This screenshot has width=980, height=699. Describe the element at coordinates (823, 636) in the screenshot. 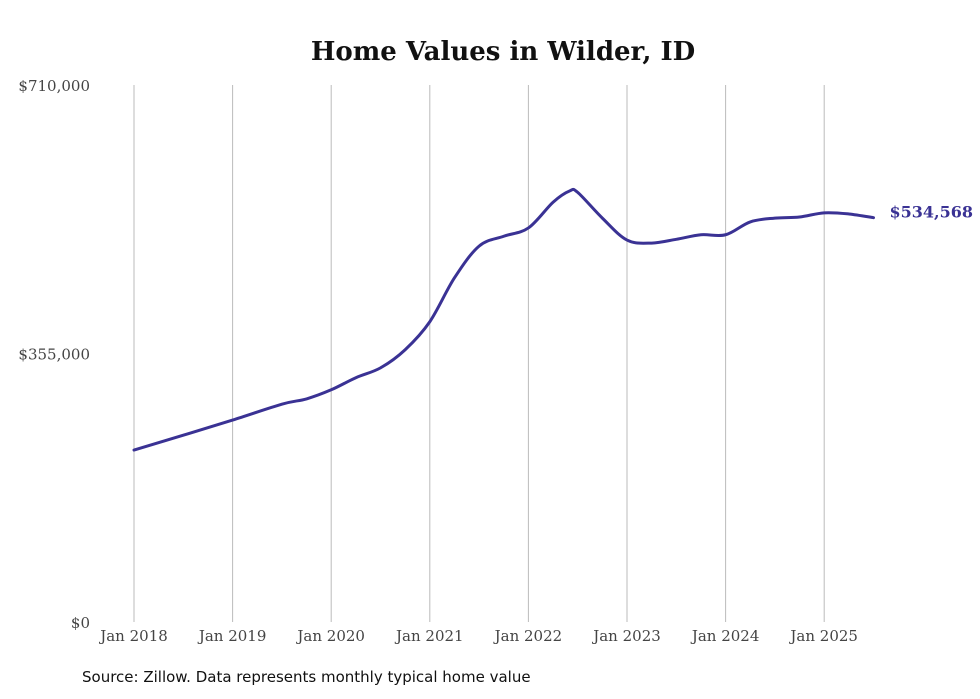

I see `x-tick-label: Jan 2025` at that location.